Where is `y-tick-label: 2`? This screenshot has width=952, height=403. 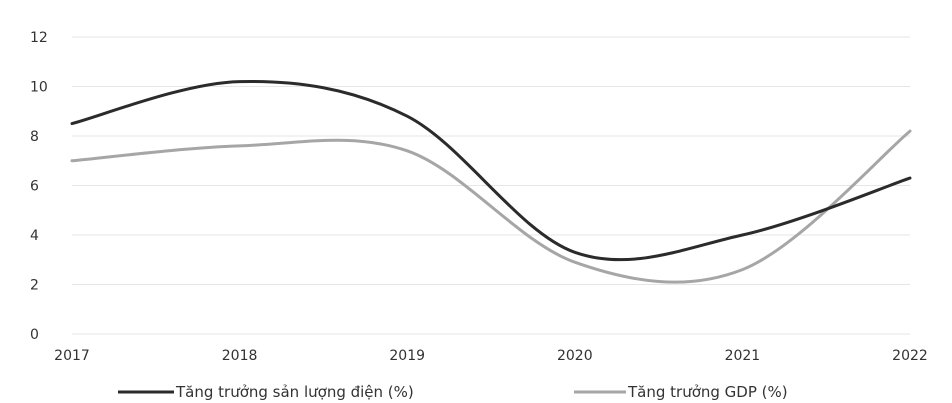
y-tick-label: 2 is located at coordinates (34, 286).